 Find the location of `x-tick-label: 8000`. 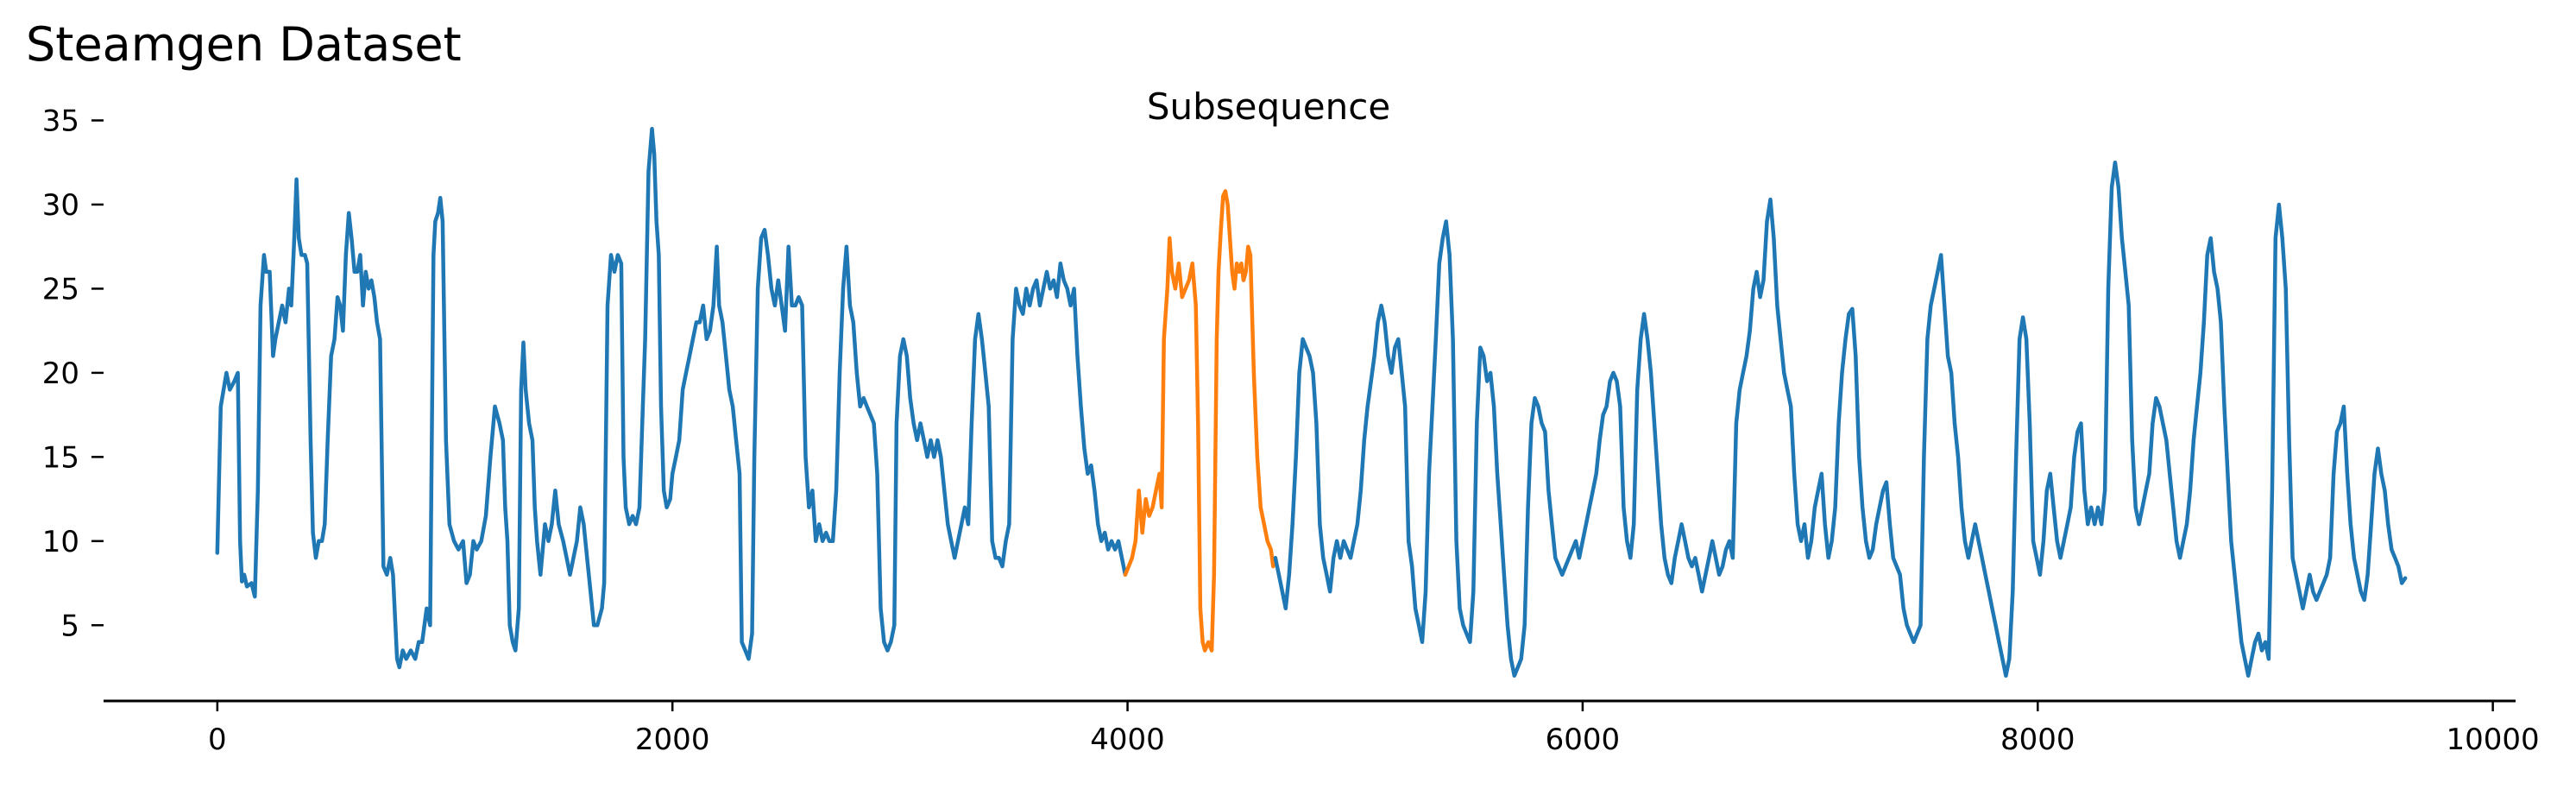

x-tick-label: 8000 is located at coordinates (2037, 740).